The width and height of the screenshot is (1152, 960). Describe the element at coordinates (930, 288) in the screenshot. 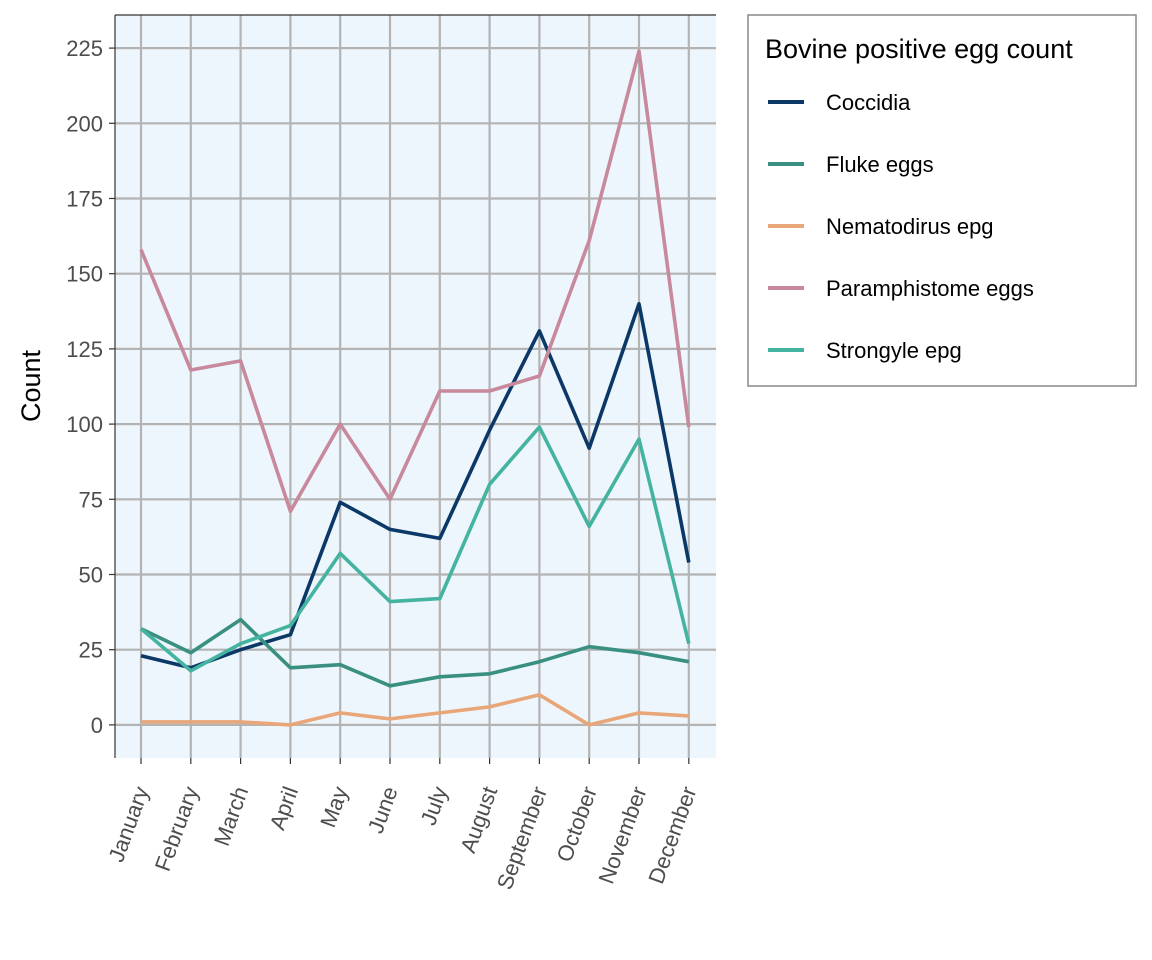

I see `legend-label-paramphistome-eggs: Paramphistome eggs` at that location.